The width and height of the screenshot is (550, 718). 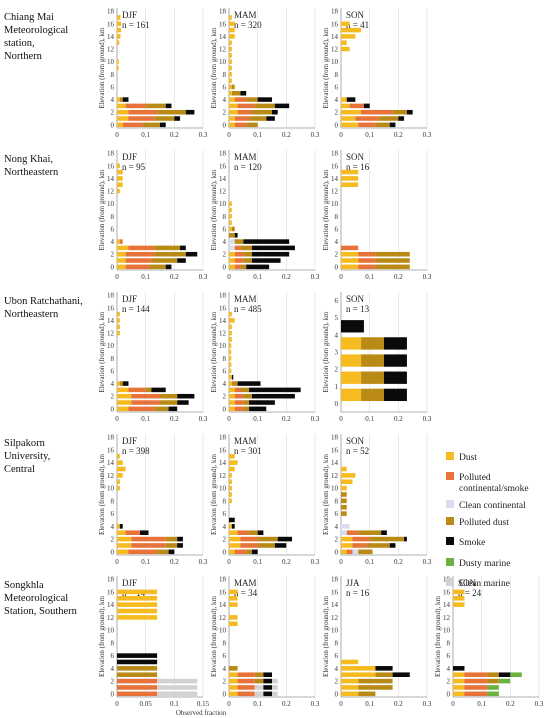 I want to click on station-name-line: Chiang Mai, so click(x=29, y=17).